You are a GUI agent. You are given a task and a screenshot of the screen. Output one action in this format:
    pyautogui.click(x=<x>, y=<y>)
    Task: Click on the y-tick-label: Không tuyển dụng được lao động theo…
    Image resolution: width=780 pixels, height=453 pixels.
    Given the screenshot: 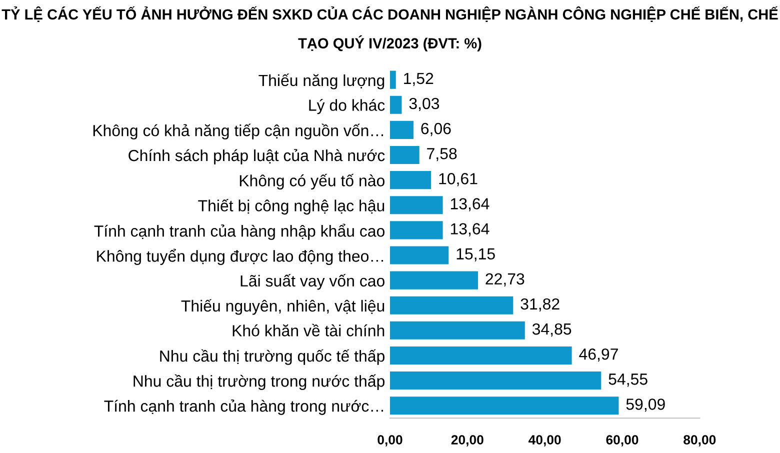 What is the action you would take?
    pyautogui.click(x=240, y=256)
    